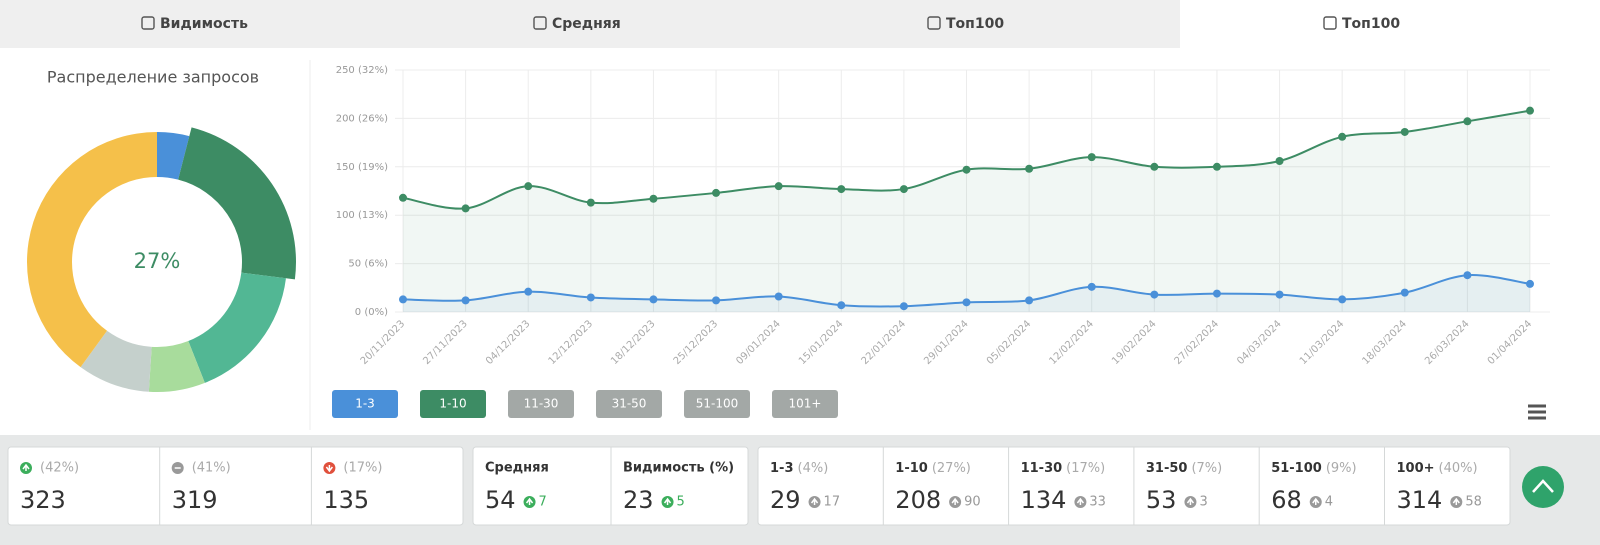 The height and width of the screenshot is (545, 1600). Describe the element at coordinates (571, 342) in the screenshot. I see `x-tick-label: 12/12/2023` at that location.